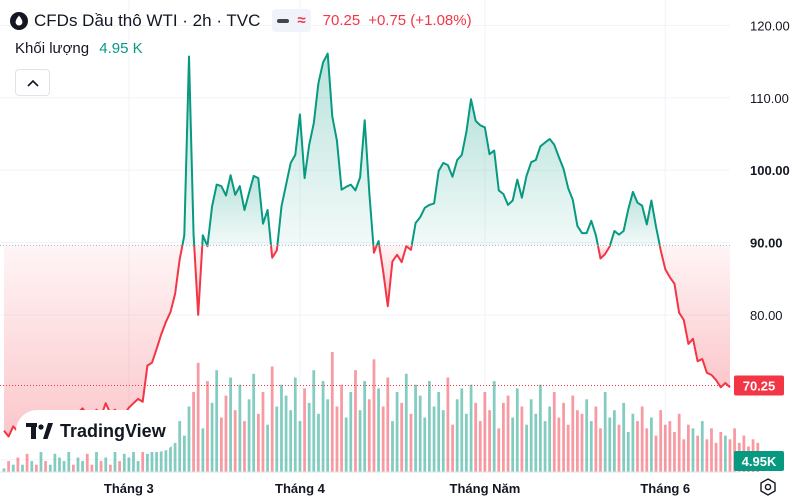 This screenshot has height=502, width=802. I want to click on legend-change: +0.75 (+1.08%), so click(420, 20).